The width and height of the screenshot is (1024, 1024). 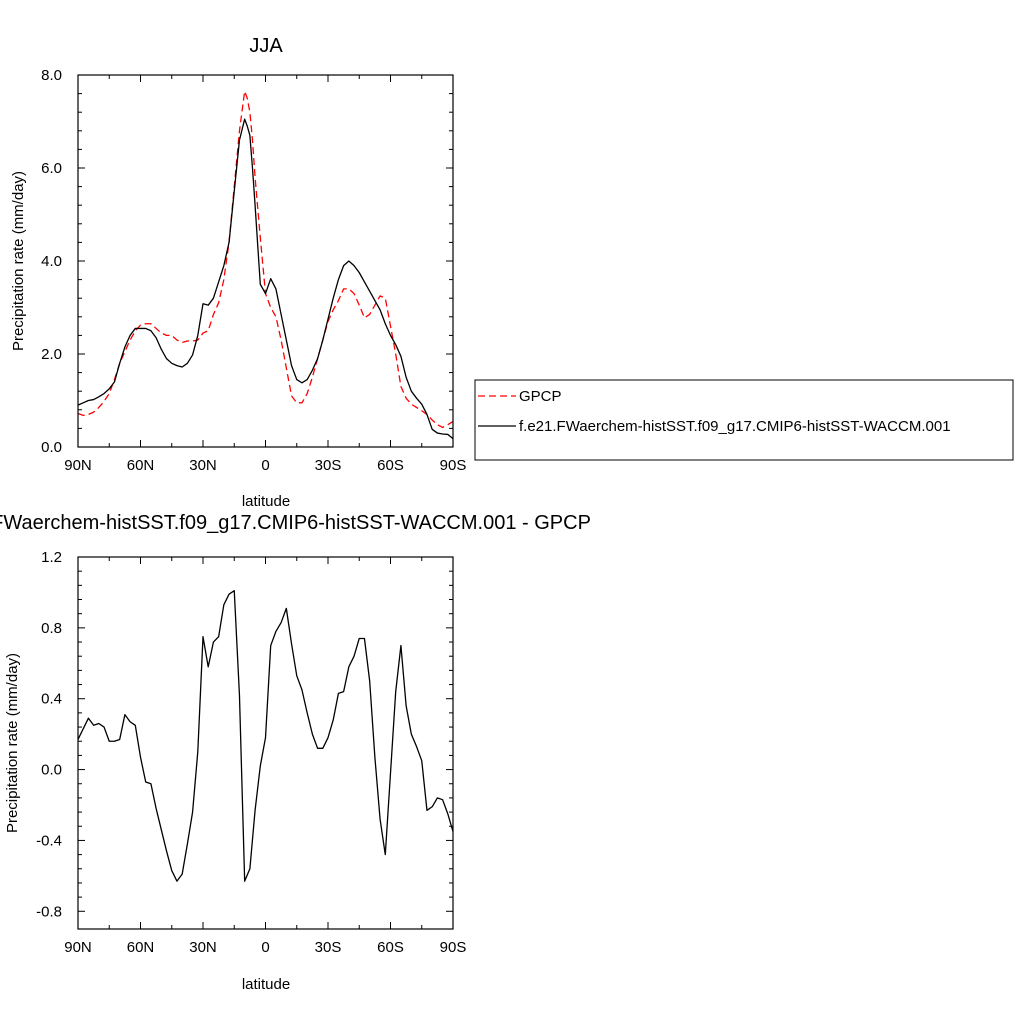 I want to click on top-chart-y-tick-label: 2.0, so click(x=51, y=354).